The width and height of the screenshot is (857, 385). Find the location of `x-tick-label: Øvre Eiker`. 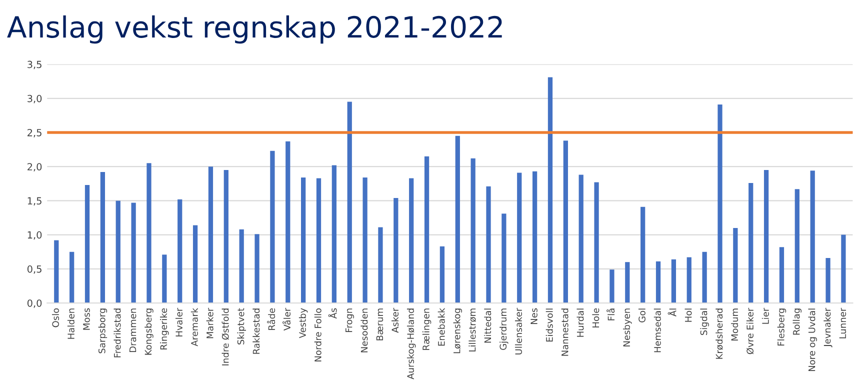

x-tick-label: Øvre Eiker is located at coordinates (750, 331).